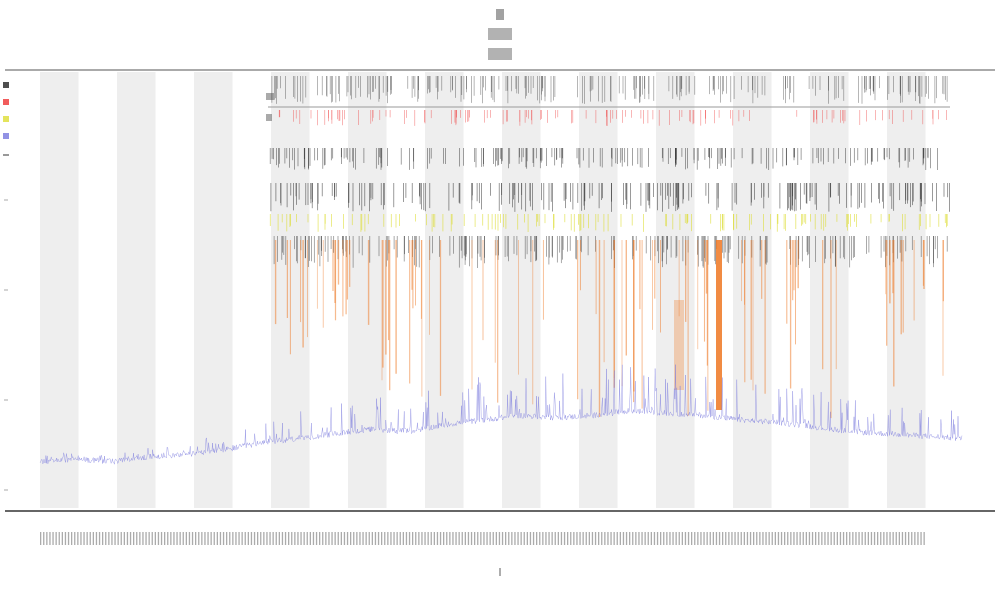 The height and width of the screenshot is (600, 1000). What do you see at coordinates (6, 119) in the screenshot?
I see `legend` at bounding box center [6, 119].